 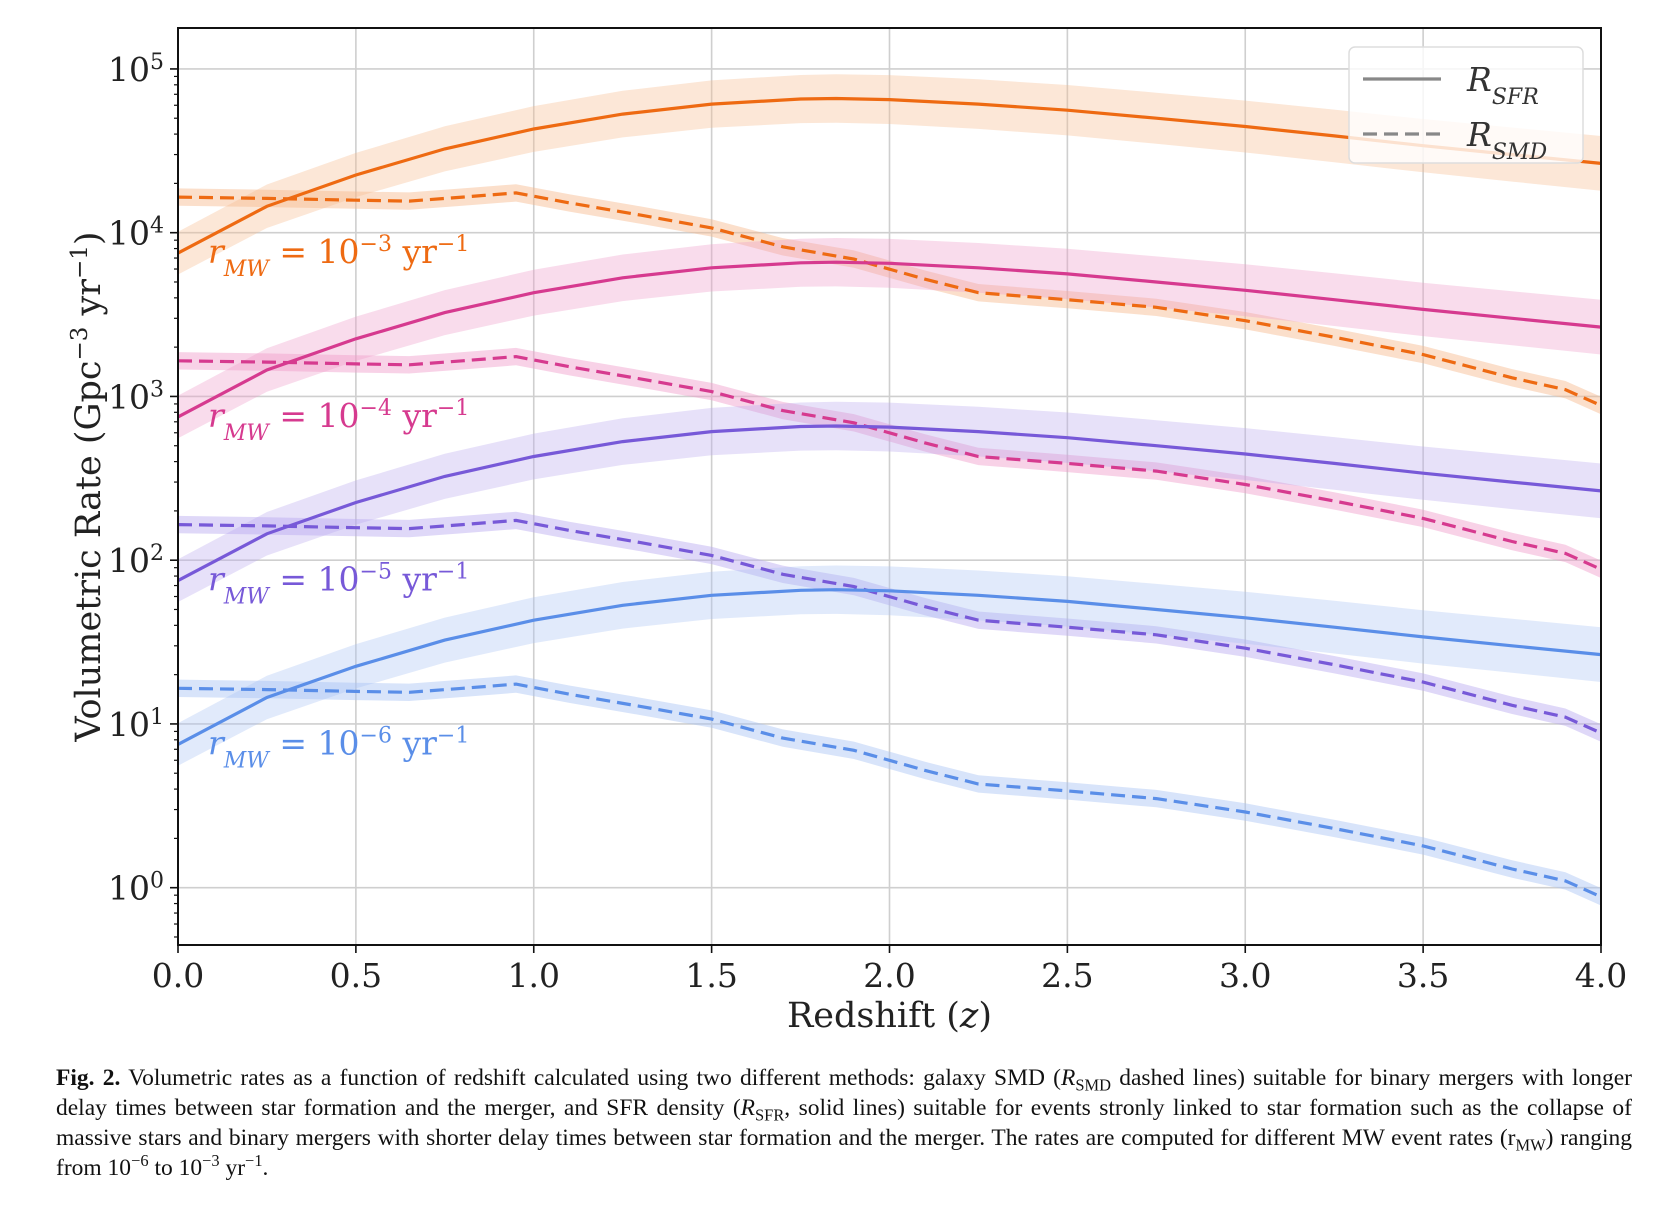 I want to click on y-axis-title: Volumetric Rate (Gpc−3 yr−1), so click(x=88, y=486).